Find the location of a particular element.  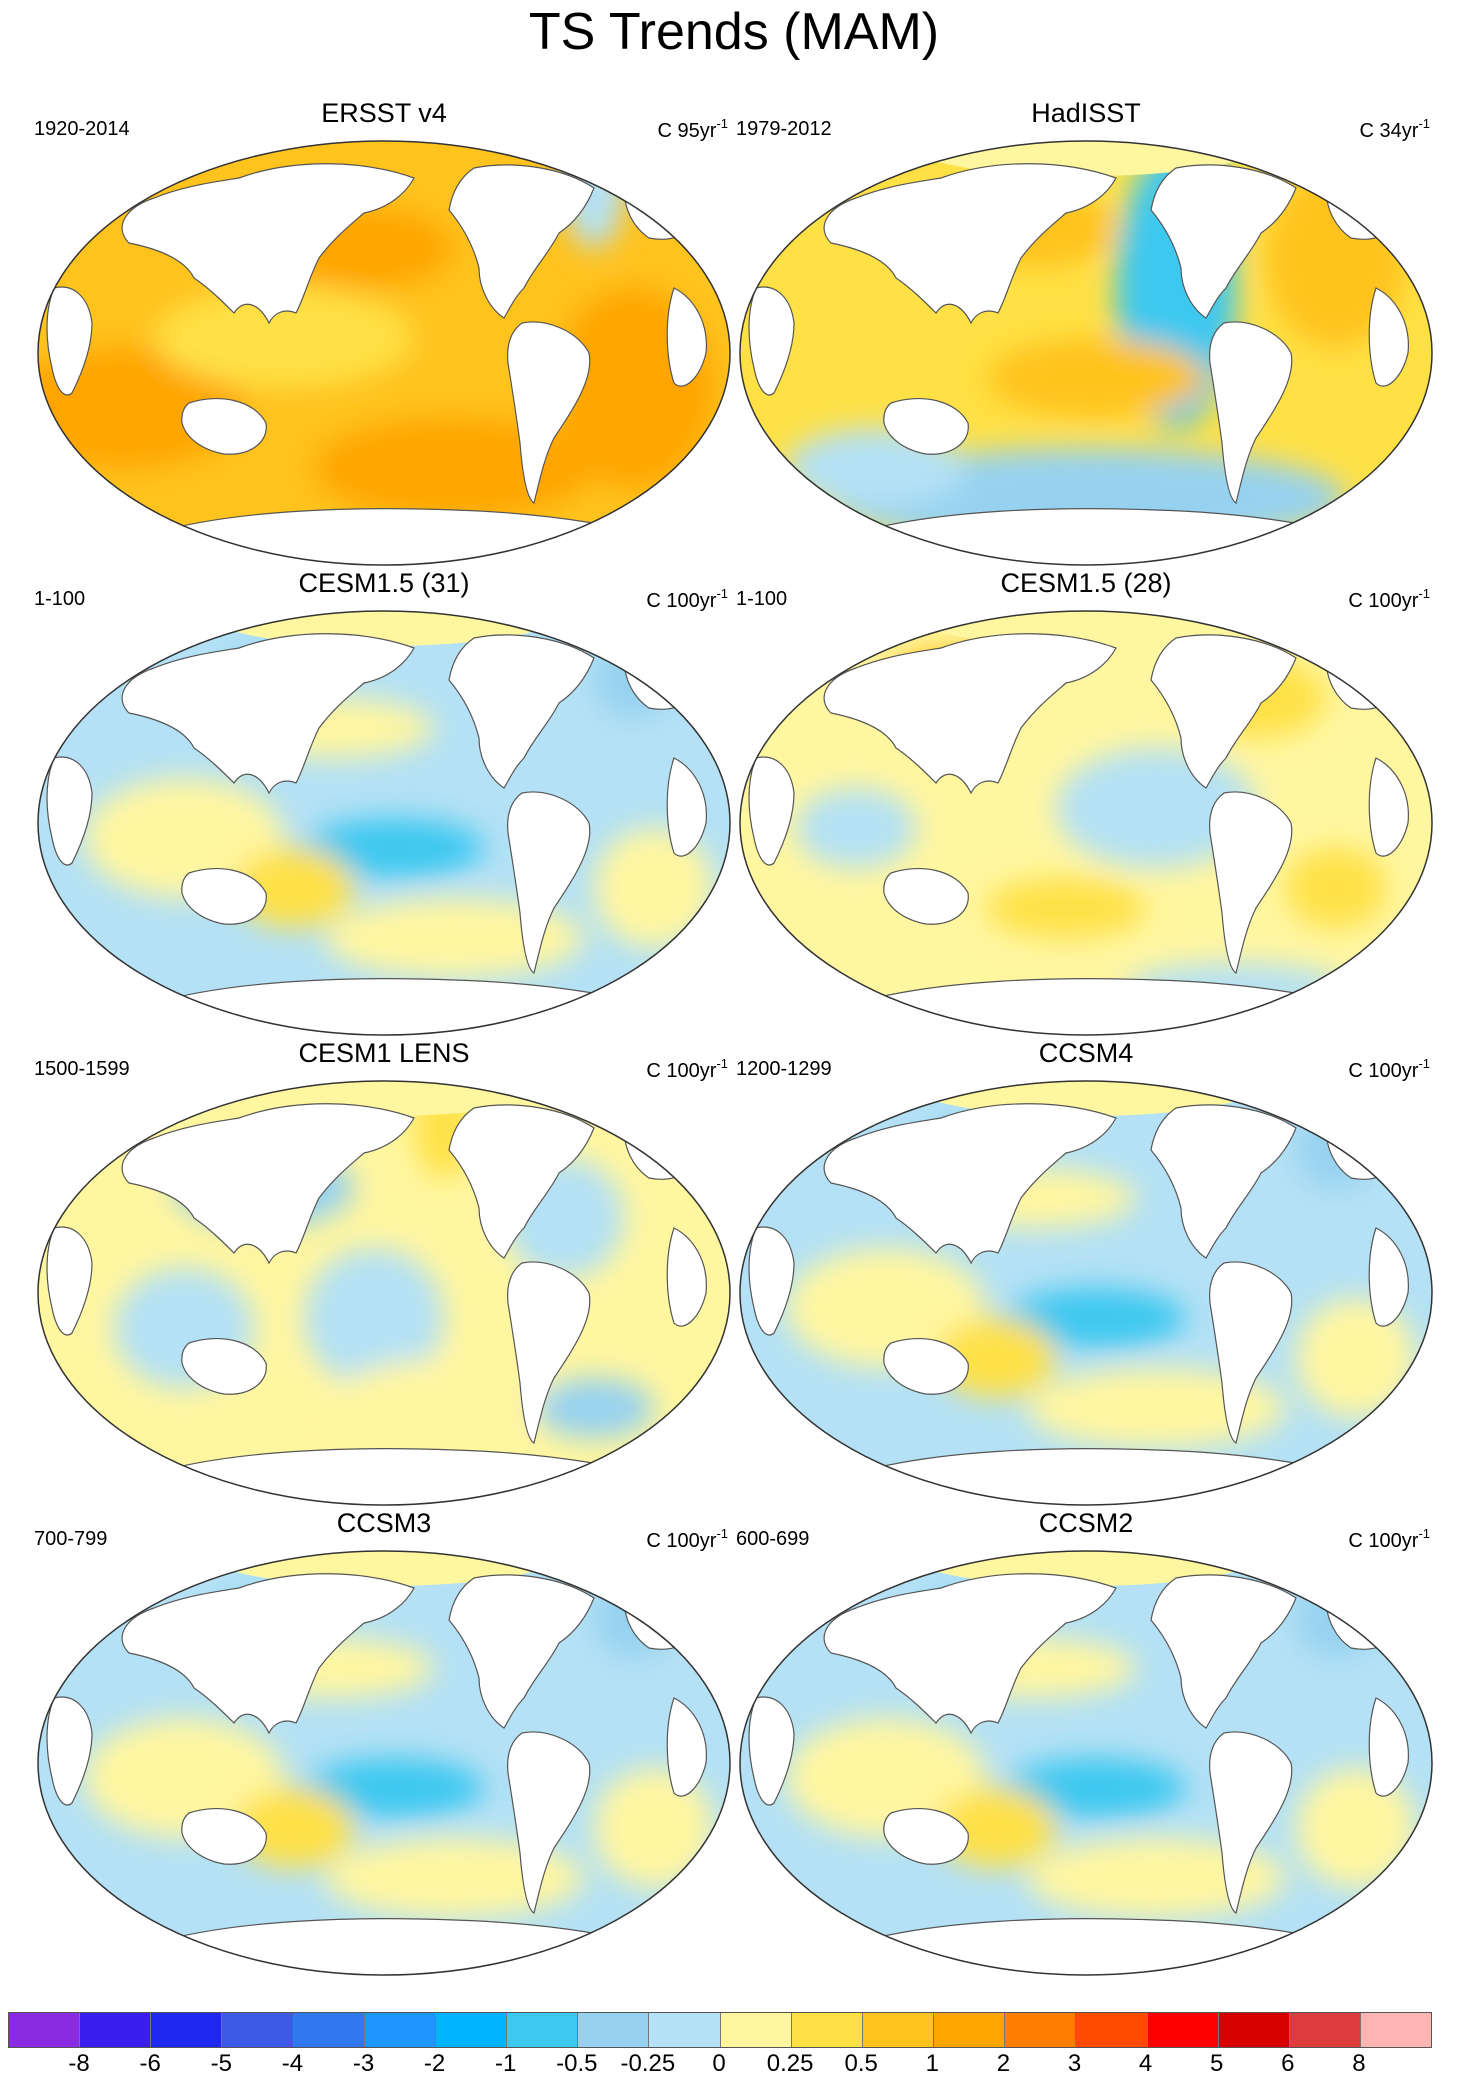

colorbar-label: -4 is located at coordinates (292, 2063).